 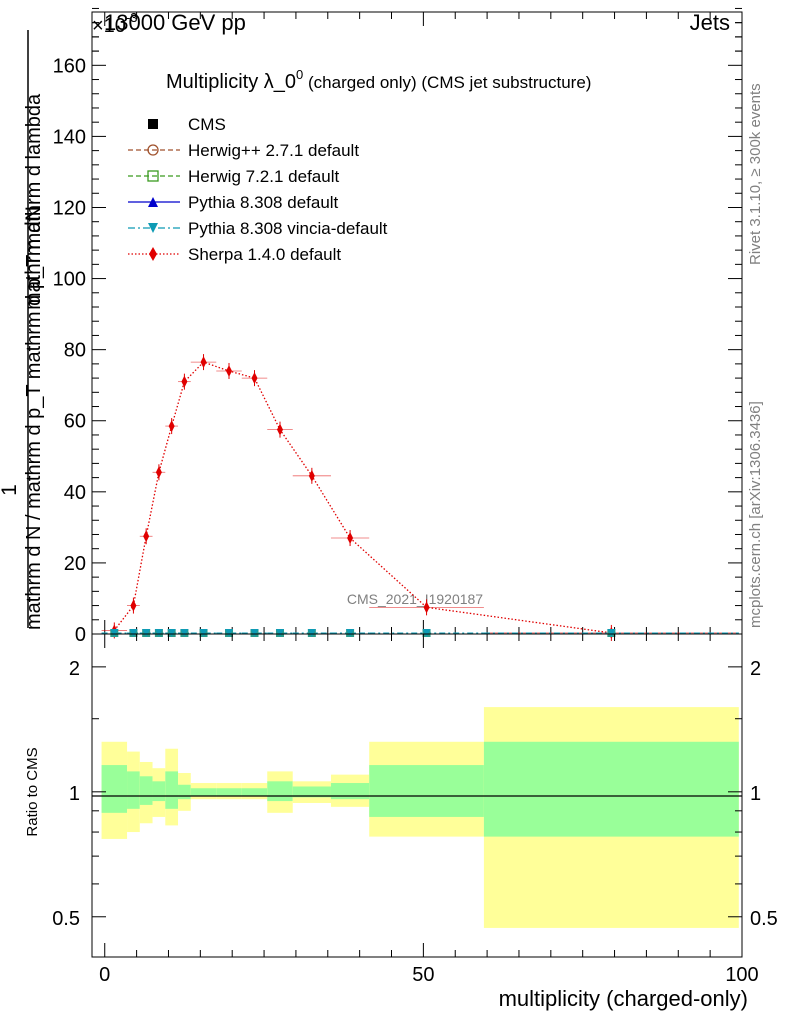 I want to click on main-ytick-label: 0, so click(x=80, y=635).